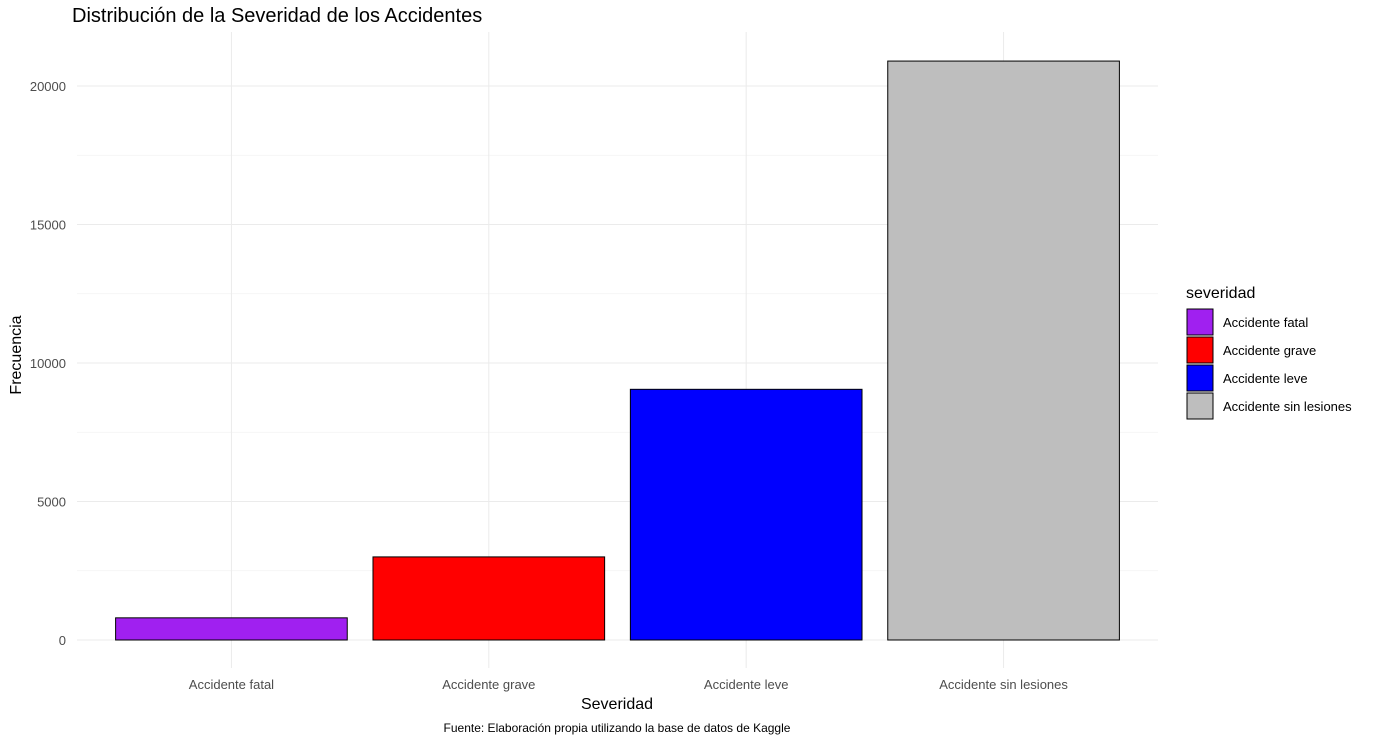 The width and height of the screenshot is (1381, 738). I want to click on x-tick-label: Accidente fatal, so click(231, 684).